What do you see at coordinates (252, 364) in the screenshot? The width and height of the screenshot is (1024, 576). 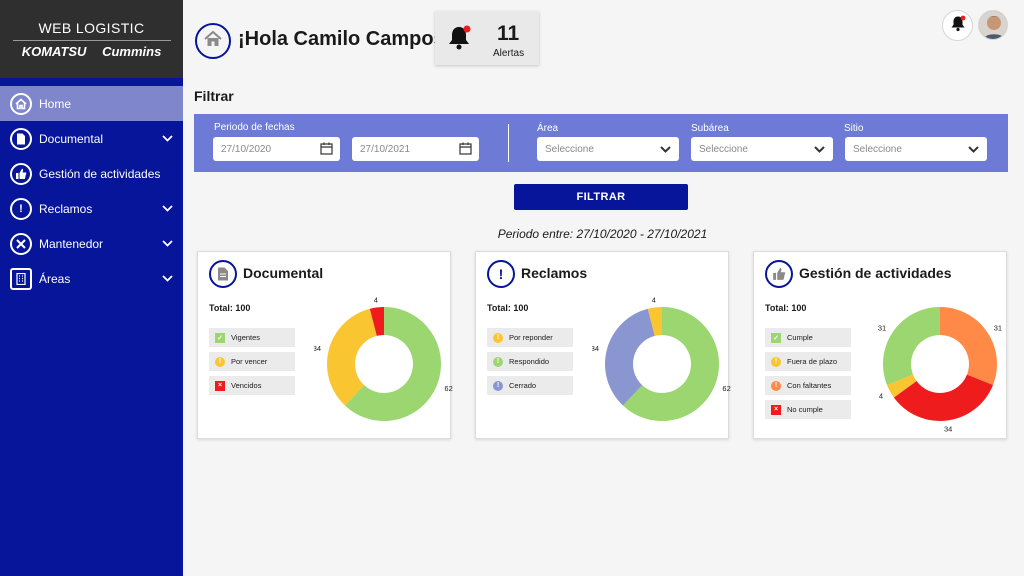 I see `chart-legend: ✓ Vigentes ! Por vencer × Vencidos` at bounding box center [252, 364].